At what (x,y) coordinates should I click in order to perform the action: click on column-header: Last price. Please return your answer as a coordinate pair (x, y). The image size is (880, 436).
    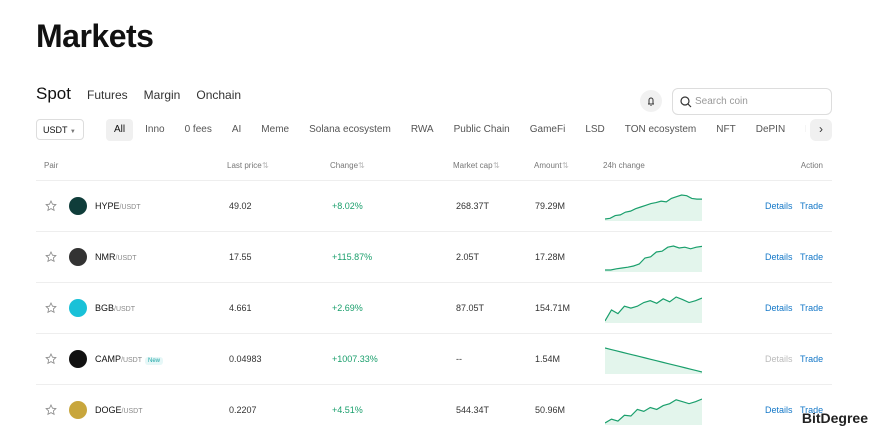
    Looking at the image, I should click on (244, 165).